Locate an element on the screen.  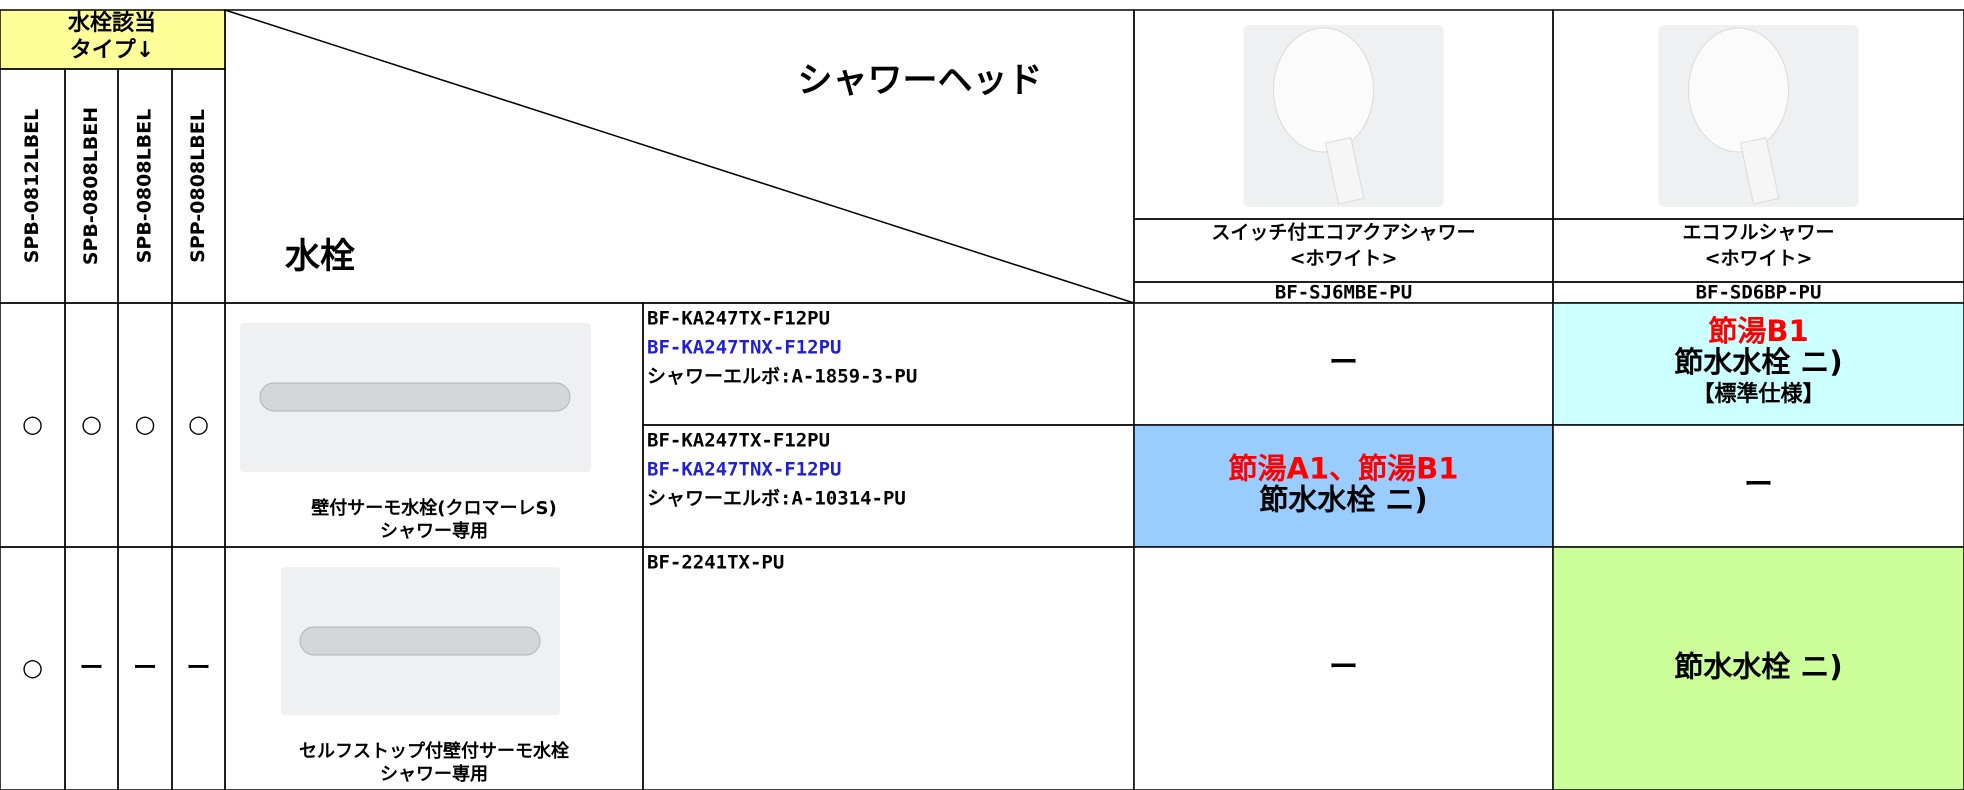
type-code: SPB-0808LBEH is located at coordinates (91, 186).